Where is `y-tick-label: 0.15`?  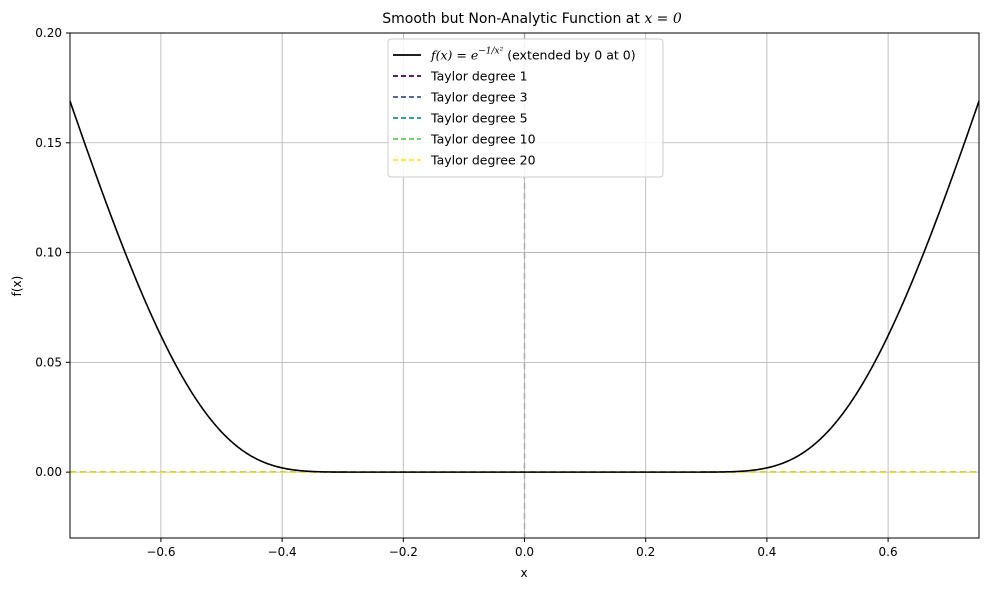 y-tick-label: 0.15 is located at coordinates (48, 143).